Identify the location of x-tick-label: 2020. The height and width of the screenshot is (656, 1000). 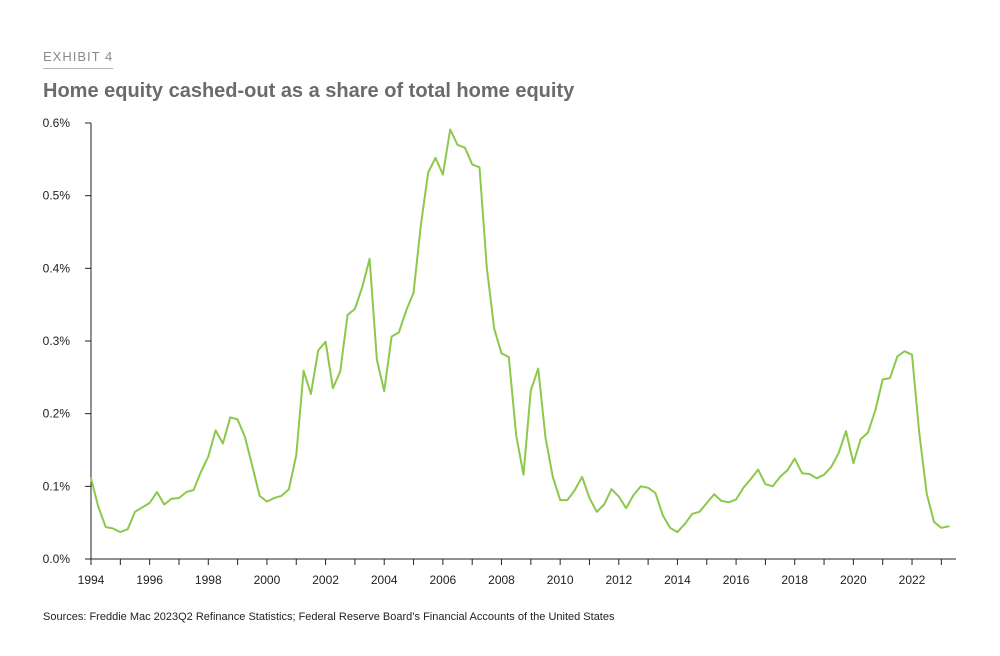
(853, 580).